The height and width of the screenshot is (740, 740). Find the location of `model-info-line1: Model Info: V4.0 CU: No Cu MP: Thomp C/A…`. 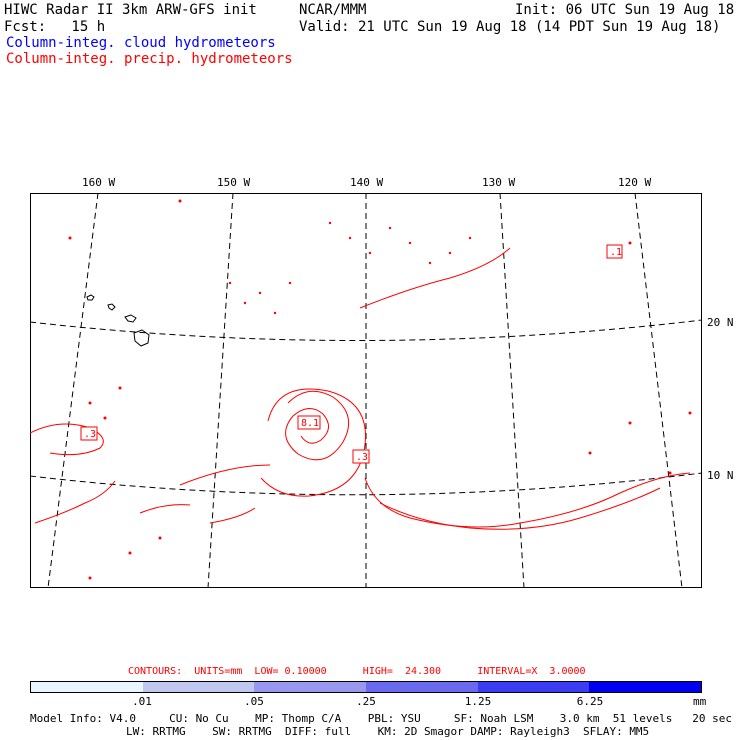

model-info-line1: Model Info: V4.0 CU: No Cu MP: Thomp C/A… is located at coordinates (381, 718).